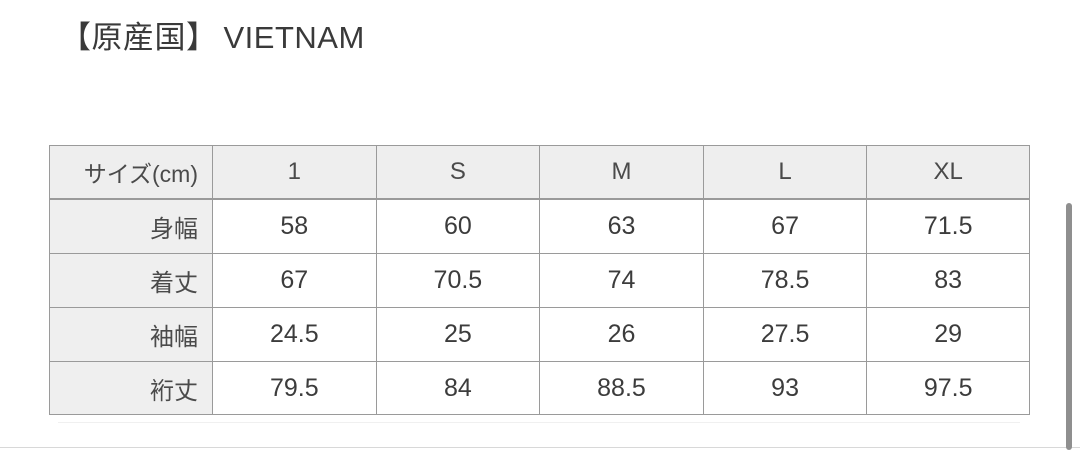  Describe the element at coordinates (294, 334) in the screenshot. I see `cell-sleeve-width-1: 24.5` at that location.